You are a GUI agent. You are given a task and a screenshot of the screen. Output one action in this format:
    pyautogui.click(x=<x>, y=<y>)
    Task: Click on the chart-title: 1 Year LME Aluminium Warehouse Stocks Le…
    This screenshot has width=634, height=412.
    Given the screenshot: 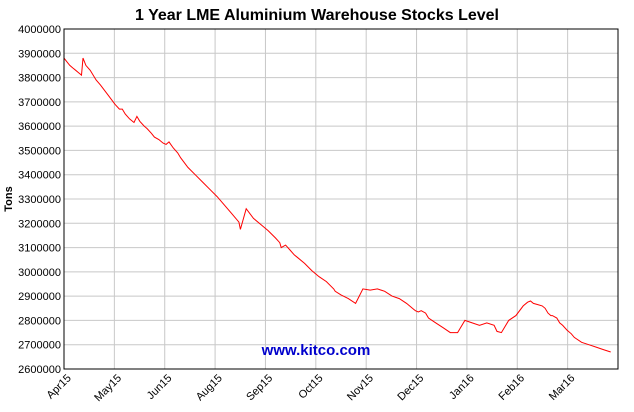 What is the action you would take?
    pyautogui.click(x=317, y=15)
    